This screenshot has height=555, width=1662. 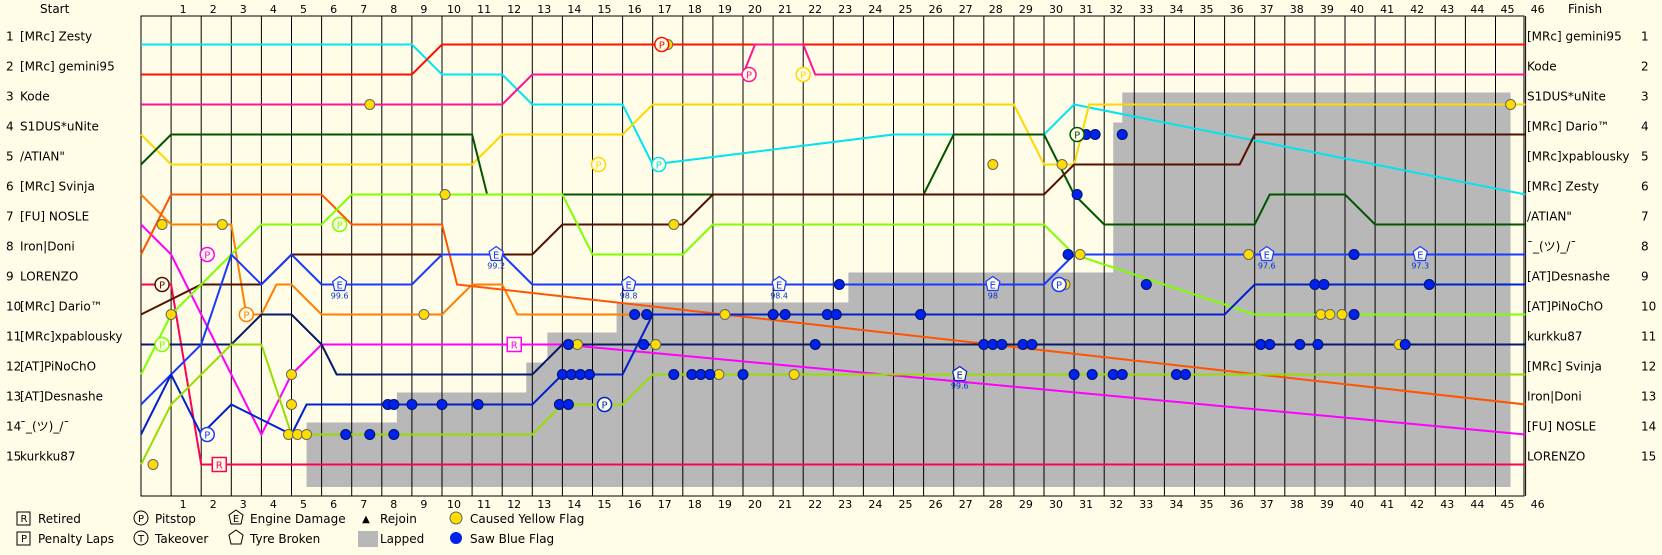 I want to click on lap-number-top: 8, so click(x=393, y=9).